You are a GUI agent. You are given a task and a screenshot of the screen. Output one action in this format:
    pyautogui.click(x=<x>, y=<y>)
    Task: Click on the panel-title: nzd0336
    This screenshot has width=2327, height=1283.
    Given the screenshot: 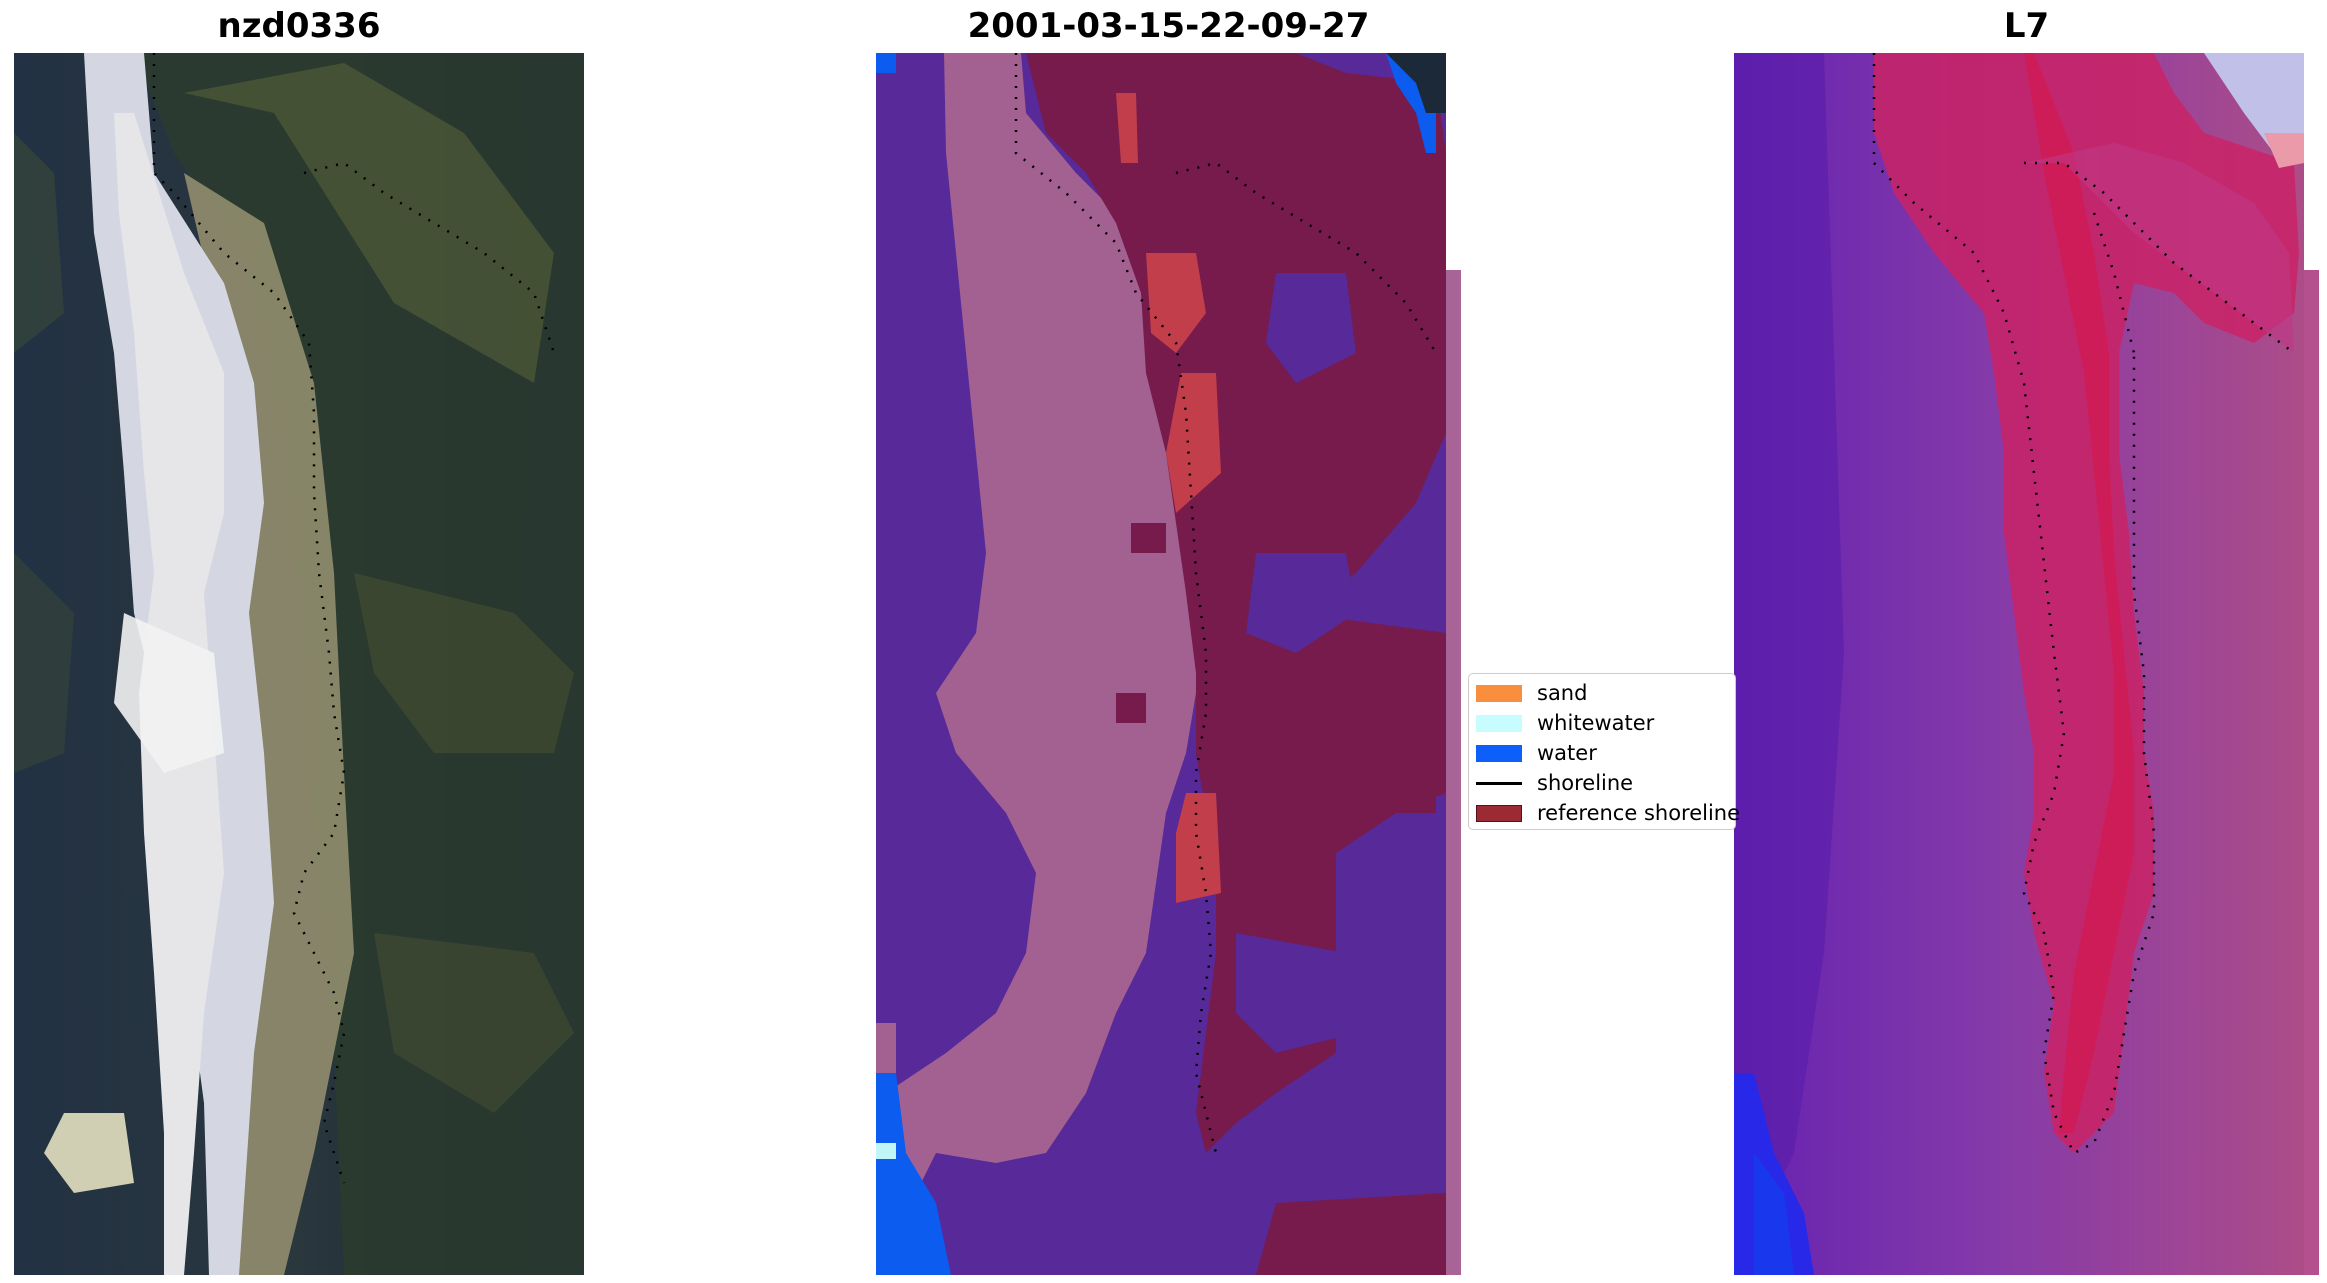 What is the action you would take?
    pyautogui.click(x=299, y=26)
    